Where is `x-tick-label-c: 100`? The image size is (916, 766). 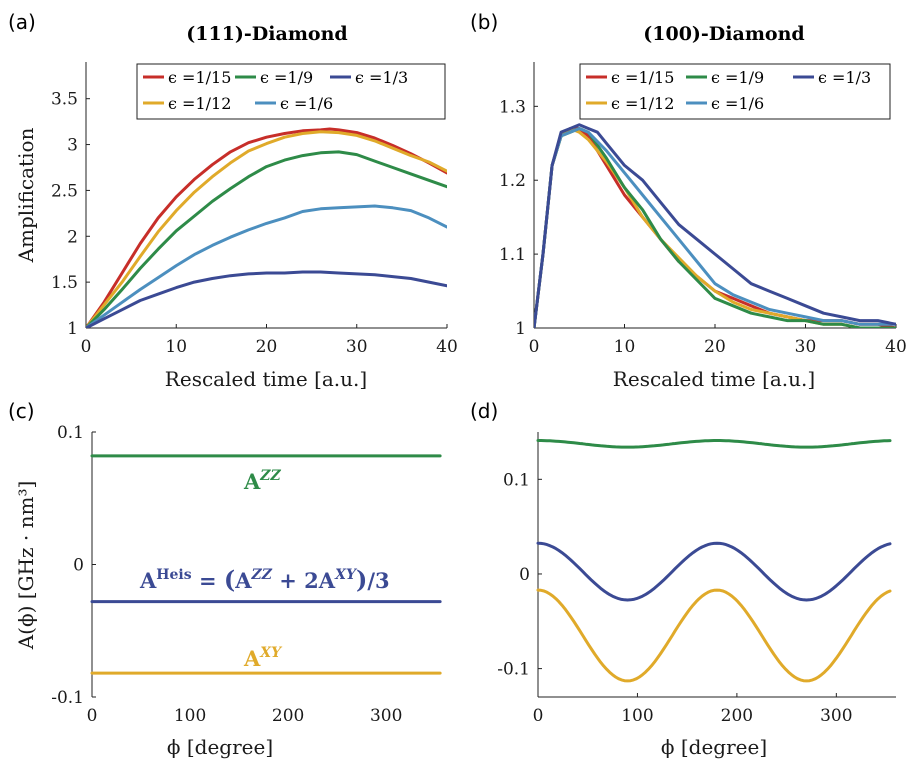 x-tick-label-c: 100 is located at coordinates (190, 716).